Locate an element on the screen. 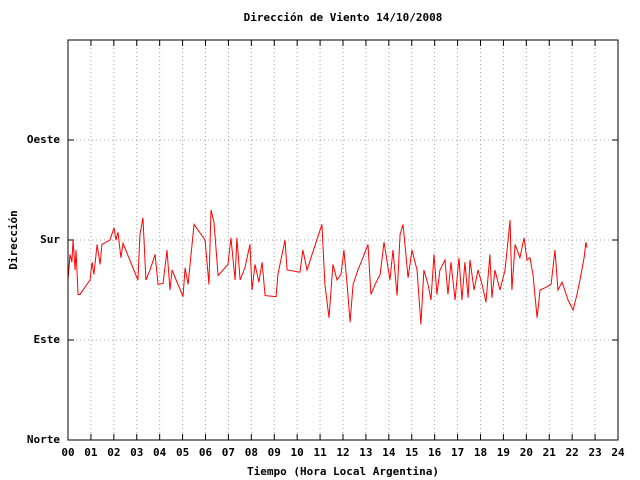 This screenshot has width=640, height=480. x-tick-label: 11 is located at coordinates (320, 452).